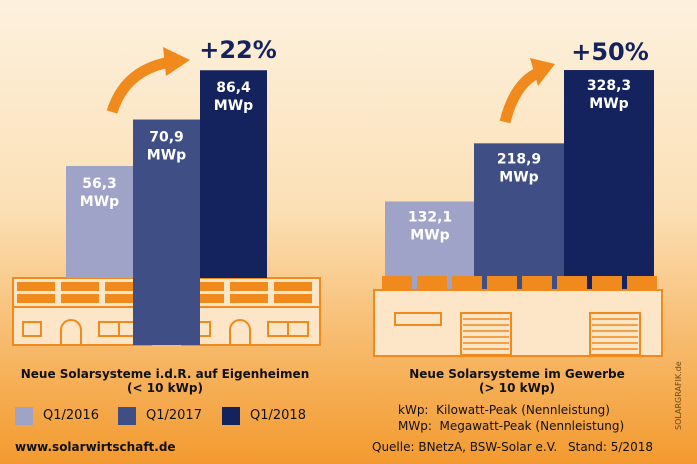  Describe the element at coordinates (430, 217) in the screenshot. I see `right-bar-value-label: 132,1` at that location.